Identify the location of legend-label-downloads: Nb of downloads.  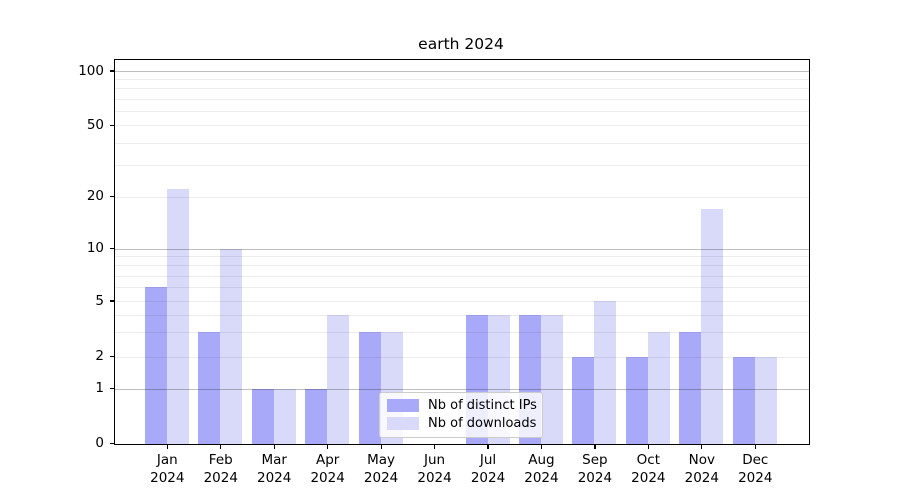
(482, 423).